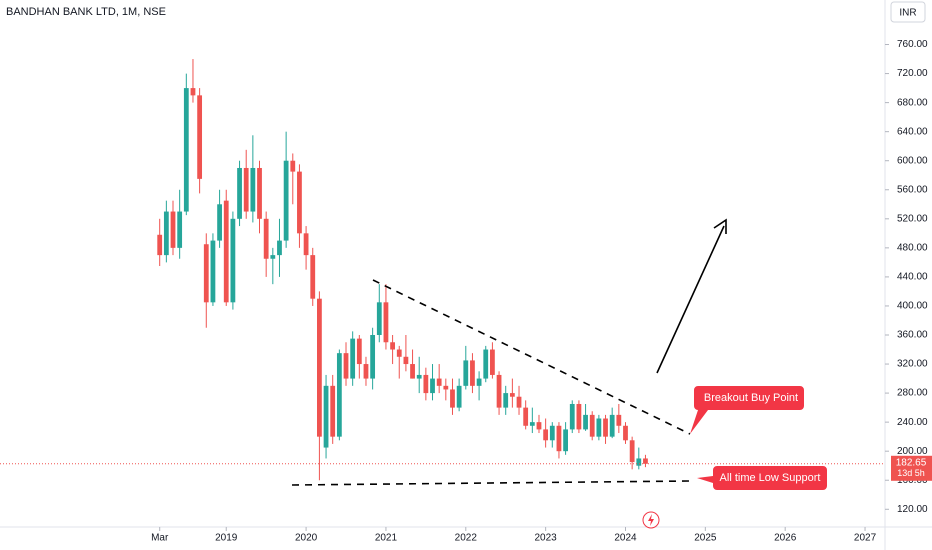 The image size is (932, 550). I want to click on last-price-label: 182.65, so click(911, 462).